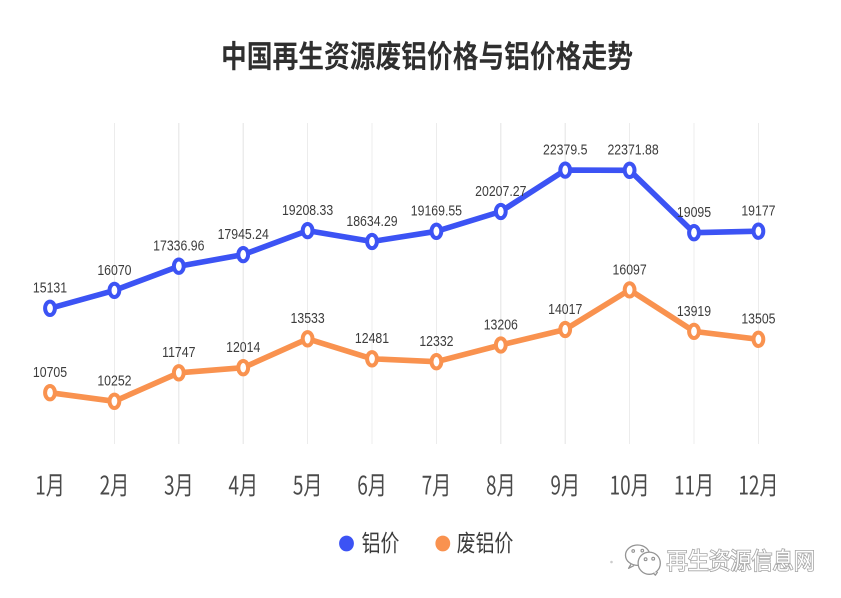 This screenshot has height=598, width=841. Describe the element at coordinates (501, 324) in the screenshot. I see `svg-text: 13206` at that location.